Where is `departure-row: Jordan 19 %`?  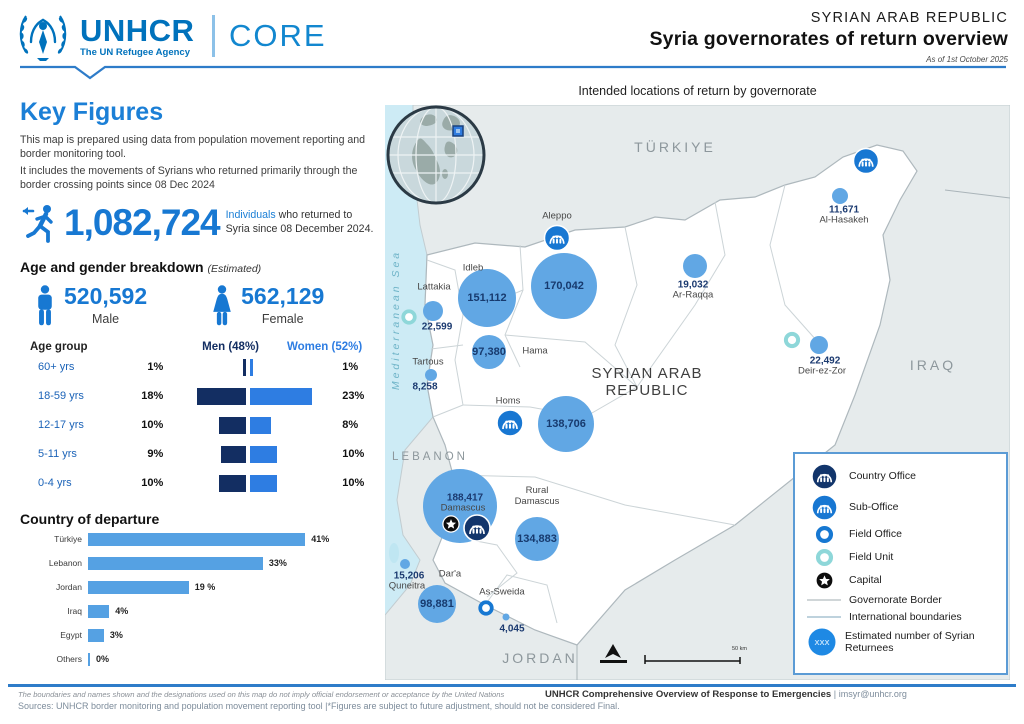
departure-row: Jordan 19 % is located at coordinates (201, 587).